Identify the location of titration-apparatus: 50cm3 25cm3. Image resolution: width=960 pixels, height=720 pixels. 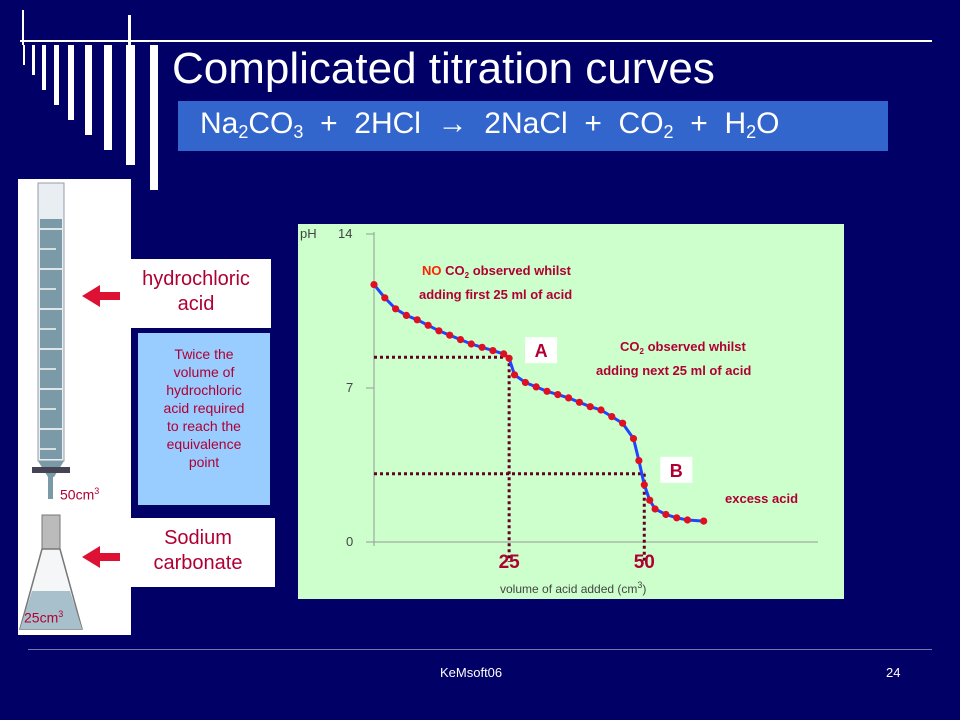
(74, 407).